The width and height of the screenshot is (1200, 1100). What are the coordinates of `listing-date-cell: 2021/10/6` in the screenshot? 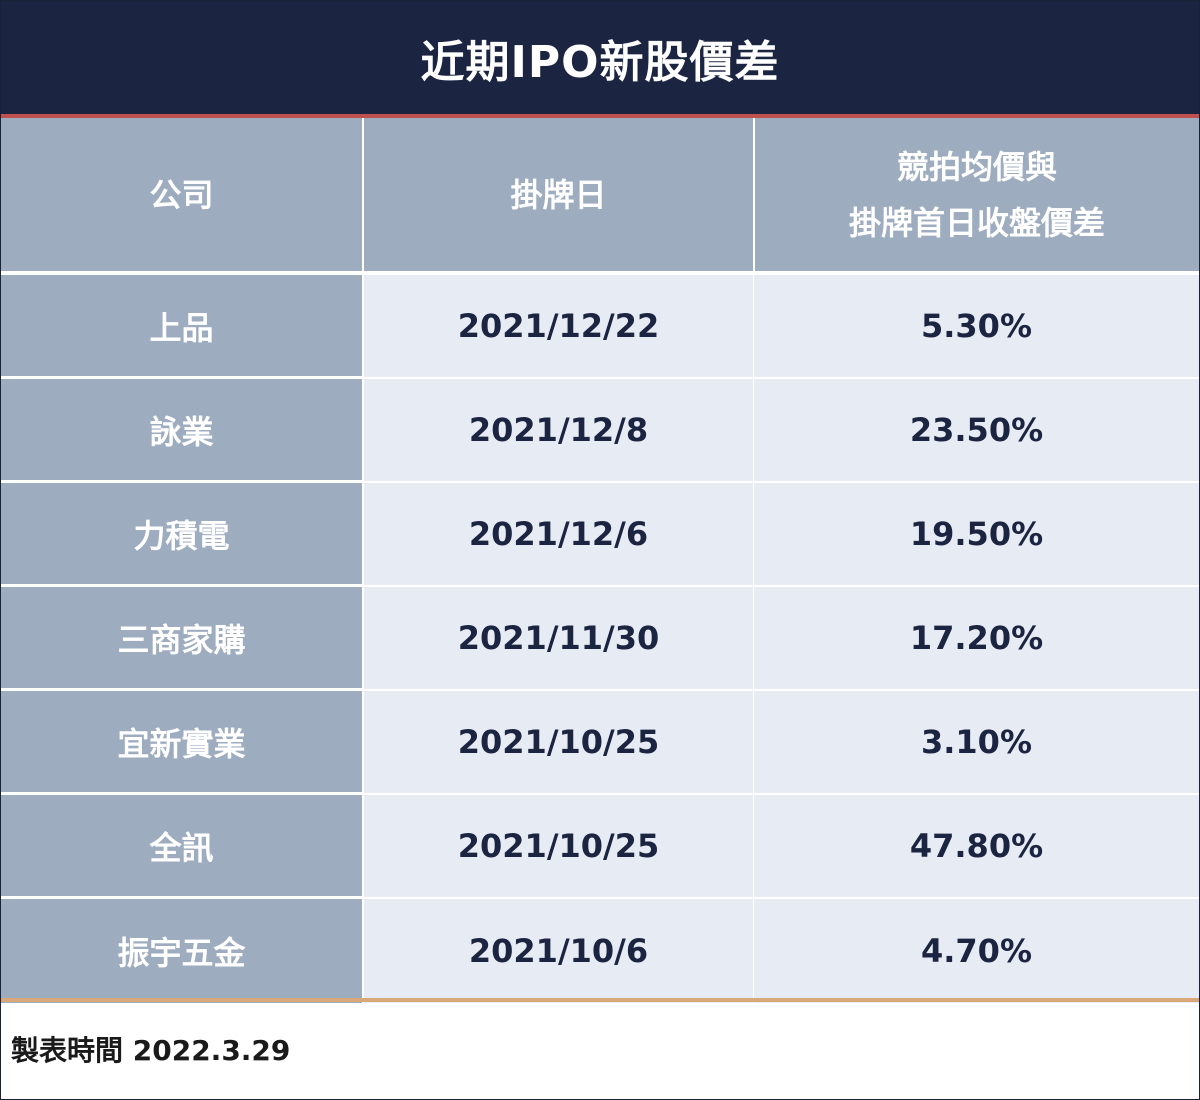 It's located at (557, 951).